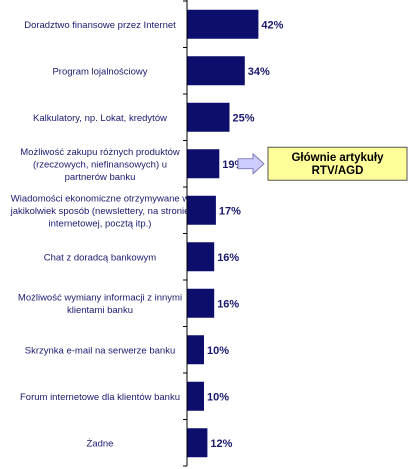  Describe the element at coordinates (272, 25) in the screenshot. I see `value-label-0: 42%` at that location.